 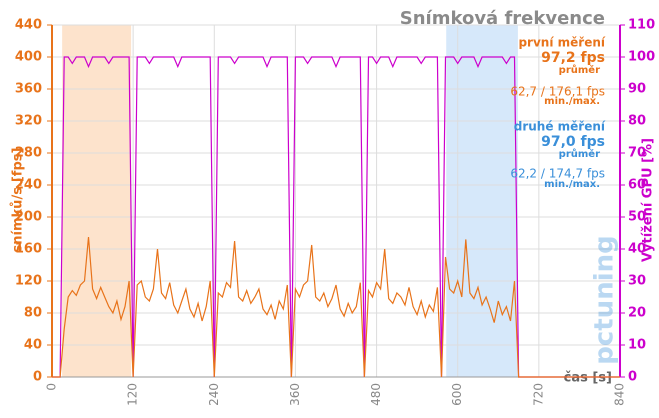 What do you see at coordinates (28, 249) in the screenshot?
I see `y-tick-label: 160` at bounding box center [28, 249].